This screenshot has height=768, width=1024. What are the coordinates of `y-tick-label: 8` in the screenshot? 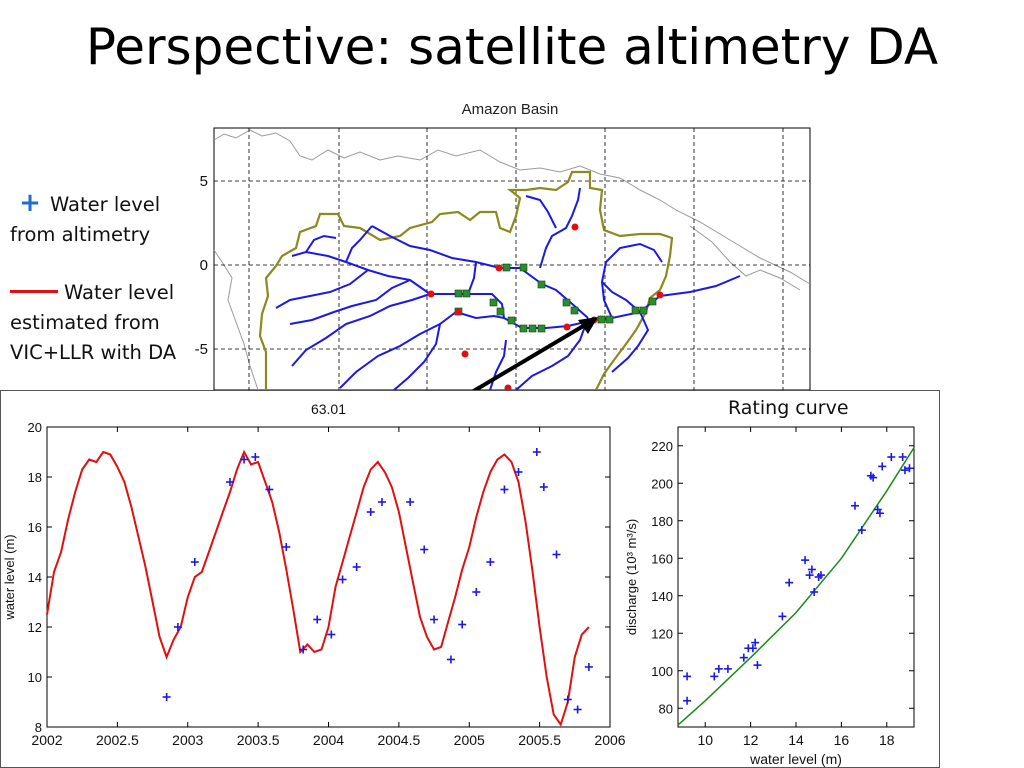 It's located at (38, 727).